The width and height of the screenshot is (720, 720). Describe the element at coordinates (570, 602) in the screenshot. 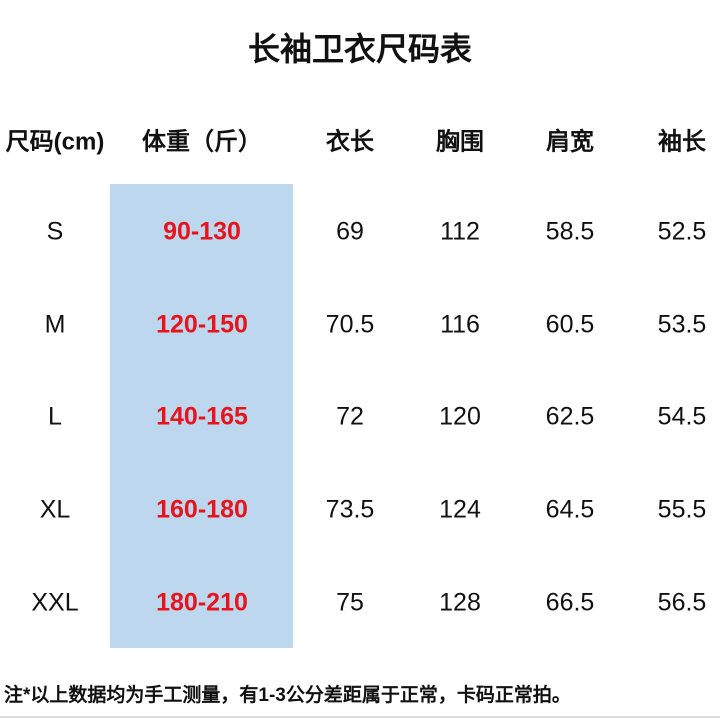

I see `cell-shoulder: 66.5` at that location.